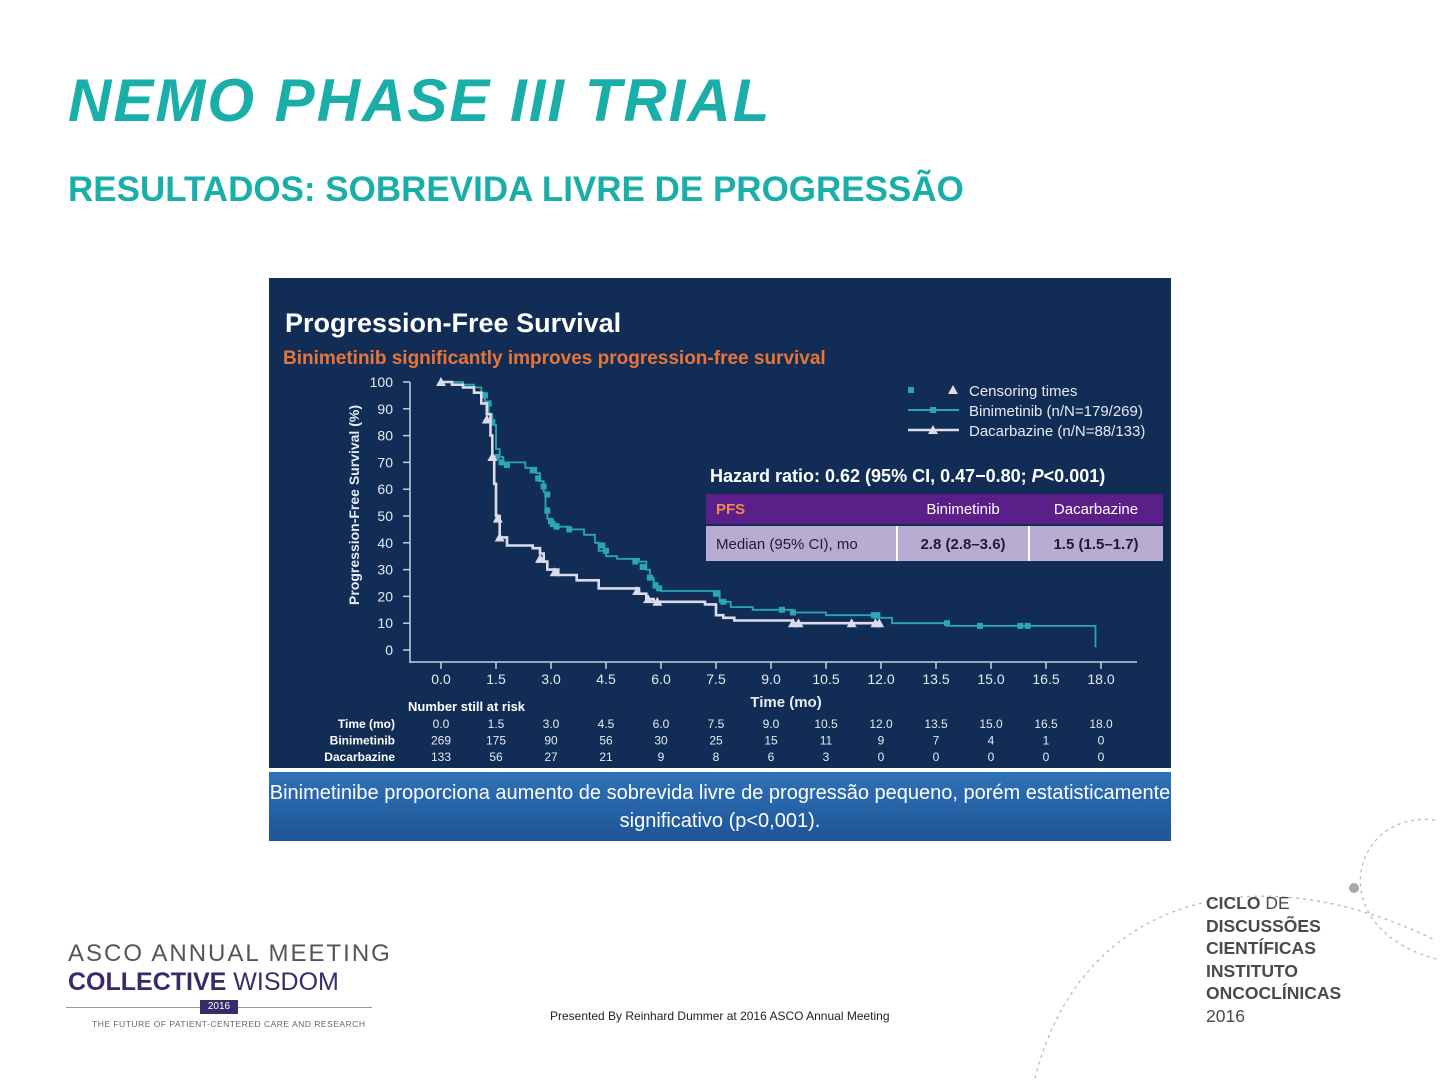  What do you see at coordinates (1261, 948) in the screenshot?
I see `ciclo-logo-cientificas: CIENTÍFICAS` at bounding box center [1261, 948].